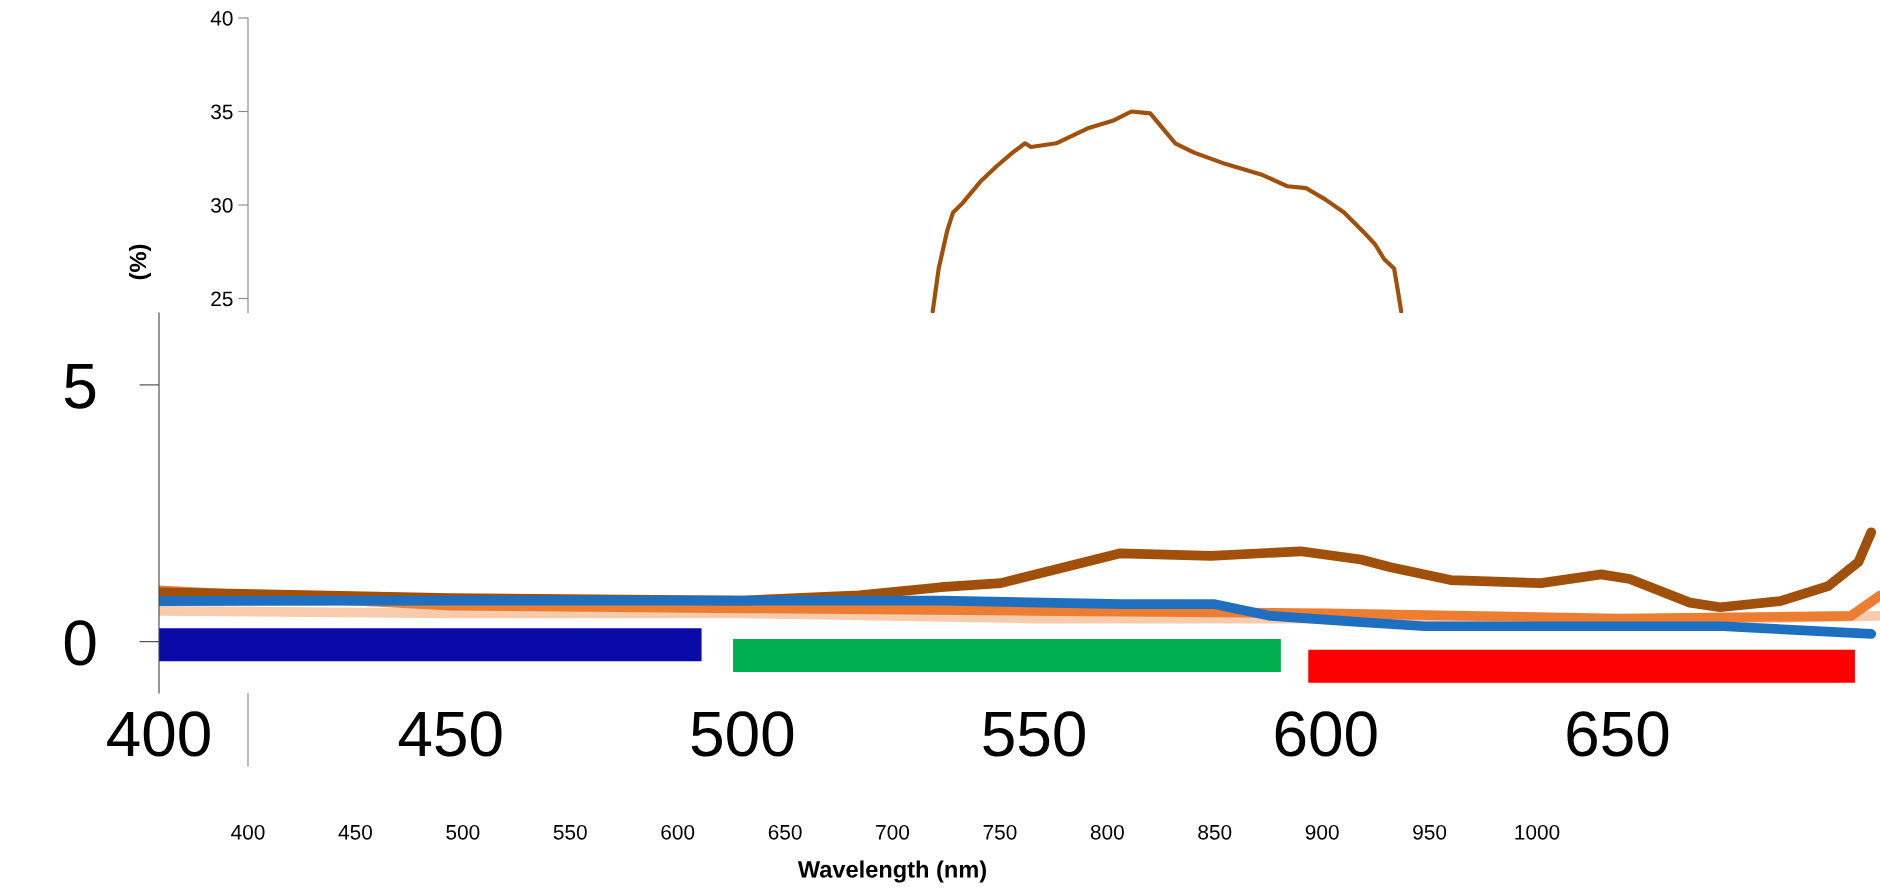  What do you see at coordinates (222, 205) in the screenshot?
I see `y-tick-label: 30` at bounding box center [222, 205].